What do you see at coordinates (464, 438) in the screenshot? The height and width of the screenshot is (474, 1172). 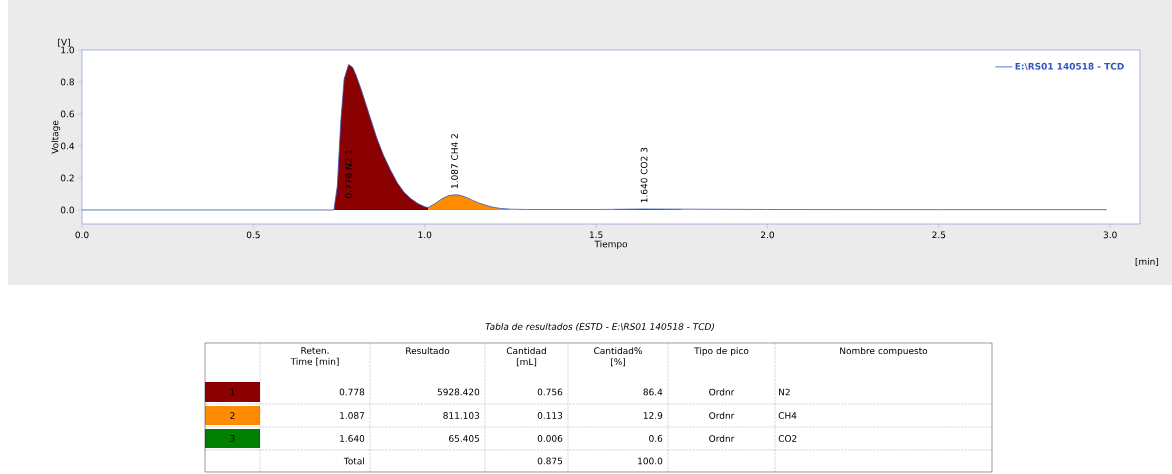 I see `text: 65.405` at bounding box center [464, 438].